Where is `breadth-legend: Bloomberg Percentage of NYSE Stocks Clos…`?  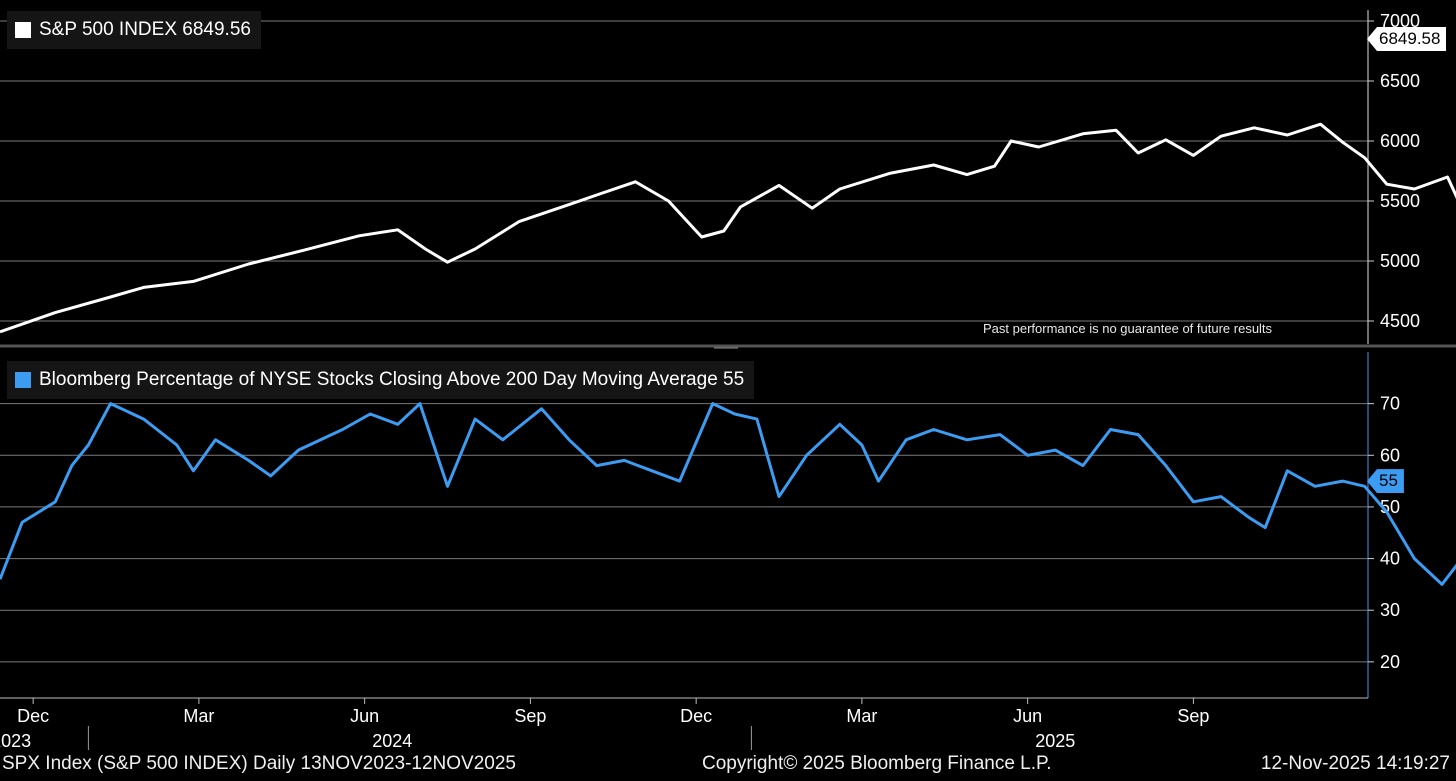
breadth-legend: Bloomberg Percentage of NYSE Stocks Clos… is located at coordinates (381, 380).